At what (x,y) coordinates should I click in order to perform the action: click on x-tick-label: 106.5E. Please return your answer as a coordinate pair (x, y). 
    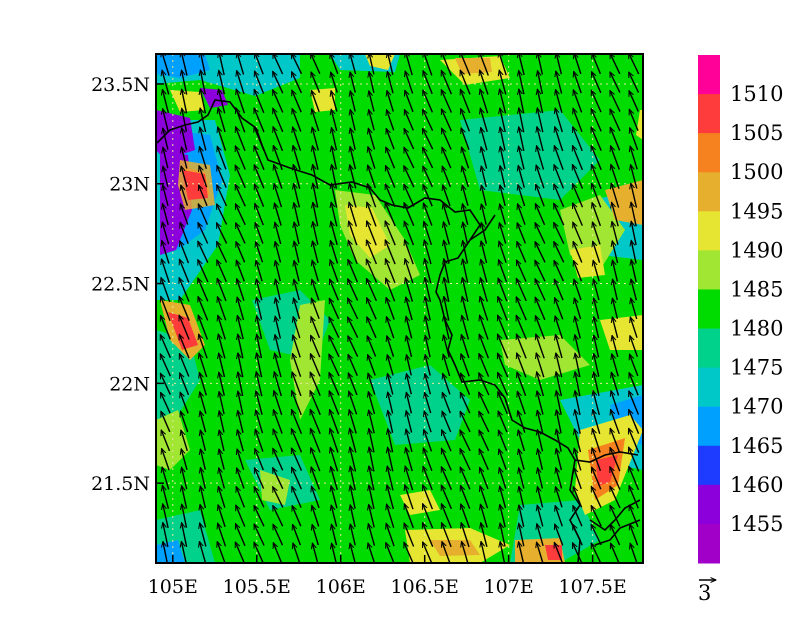
    Looking at the image, I should click on (425, 587).